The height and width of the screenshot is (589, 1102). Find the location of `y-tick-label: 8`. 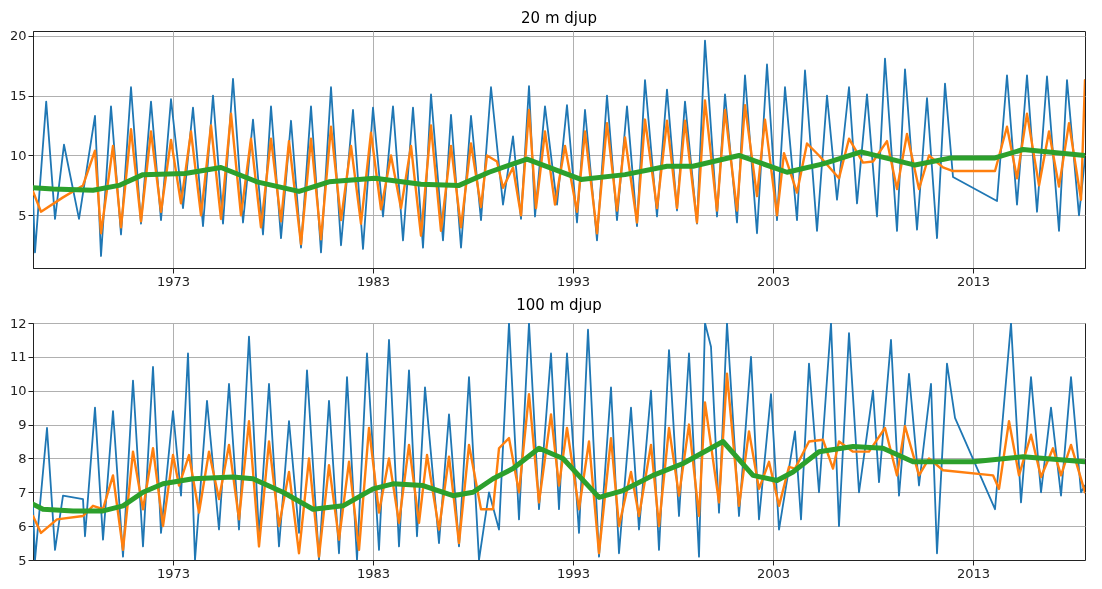

y-tick-label: 8 is located at coordinates (22, 458).